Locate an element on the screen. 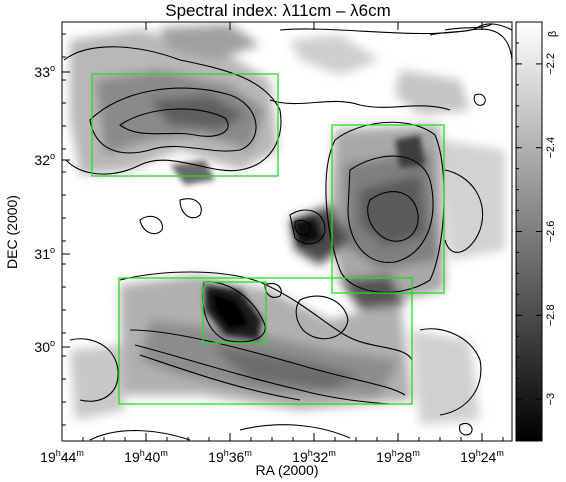 The width and height of the screenshot is (566, 482). x-tick-label: 19h36m is located at coordinates (230, 456).